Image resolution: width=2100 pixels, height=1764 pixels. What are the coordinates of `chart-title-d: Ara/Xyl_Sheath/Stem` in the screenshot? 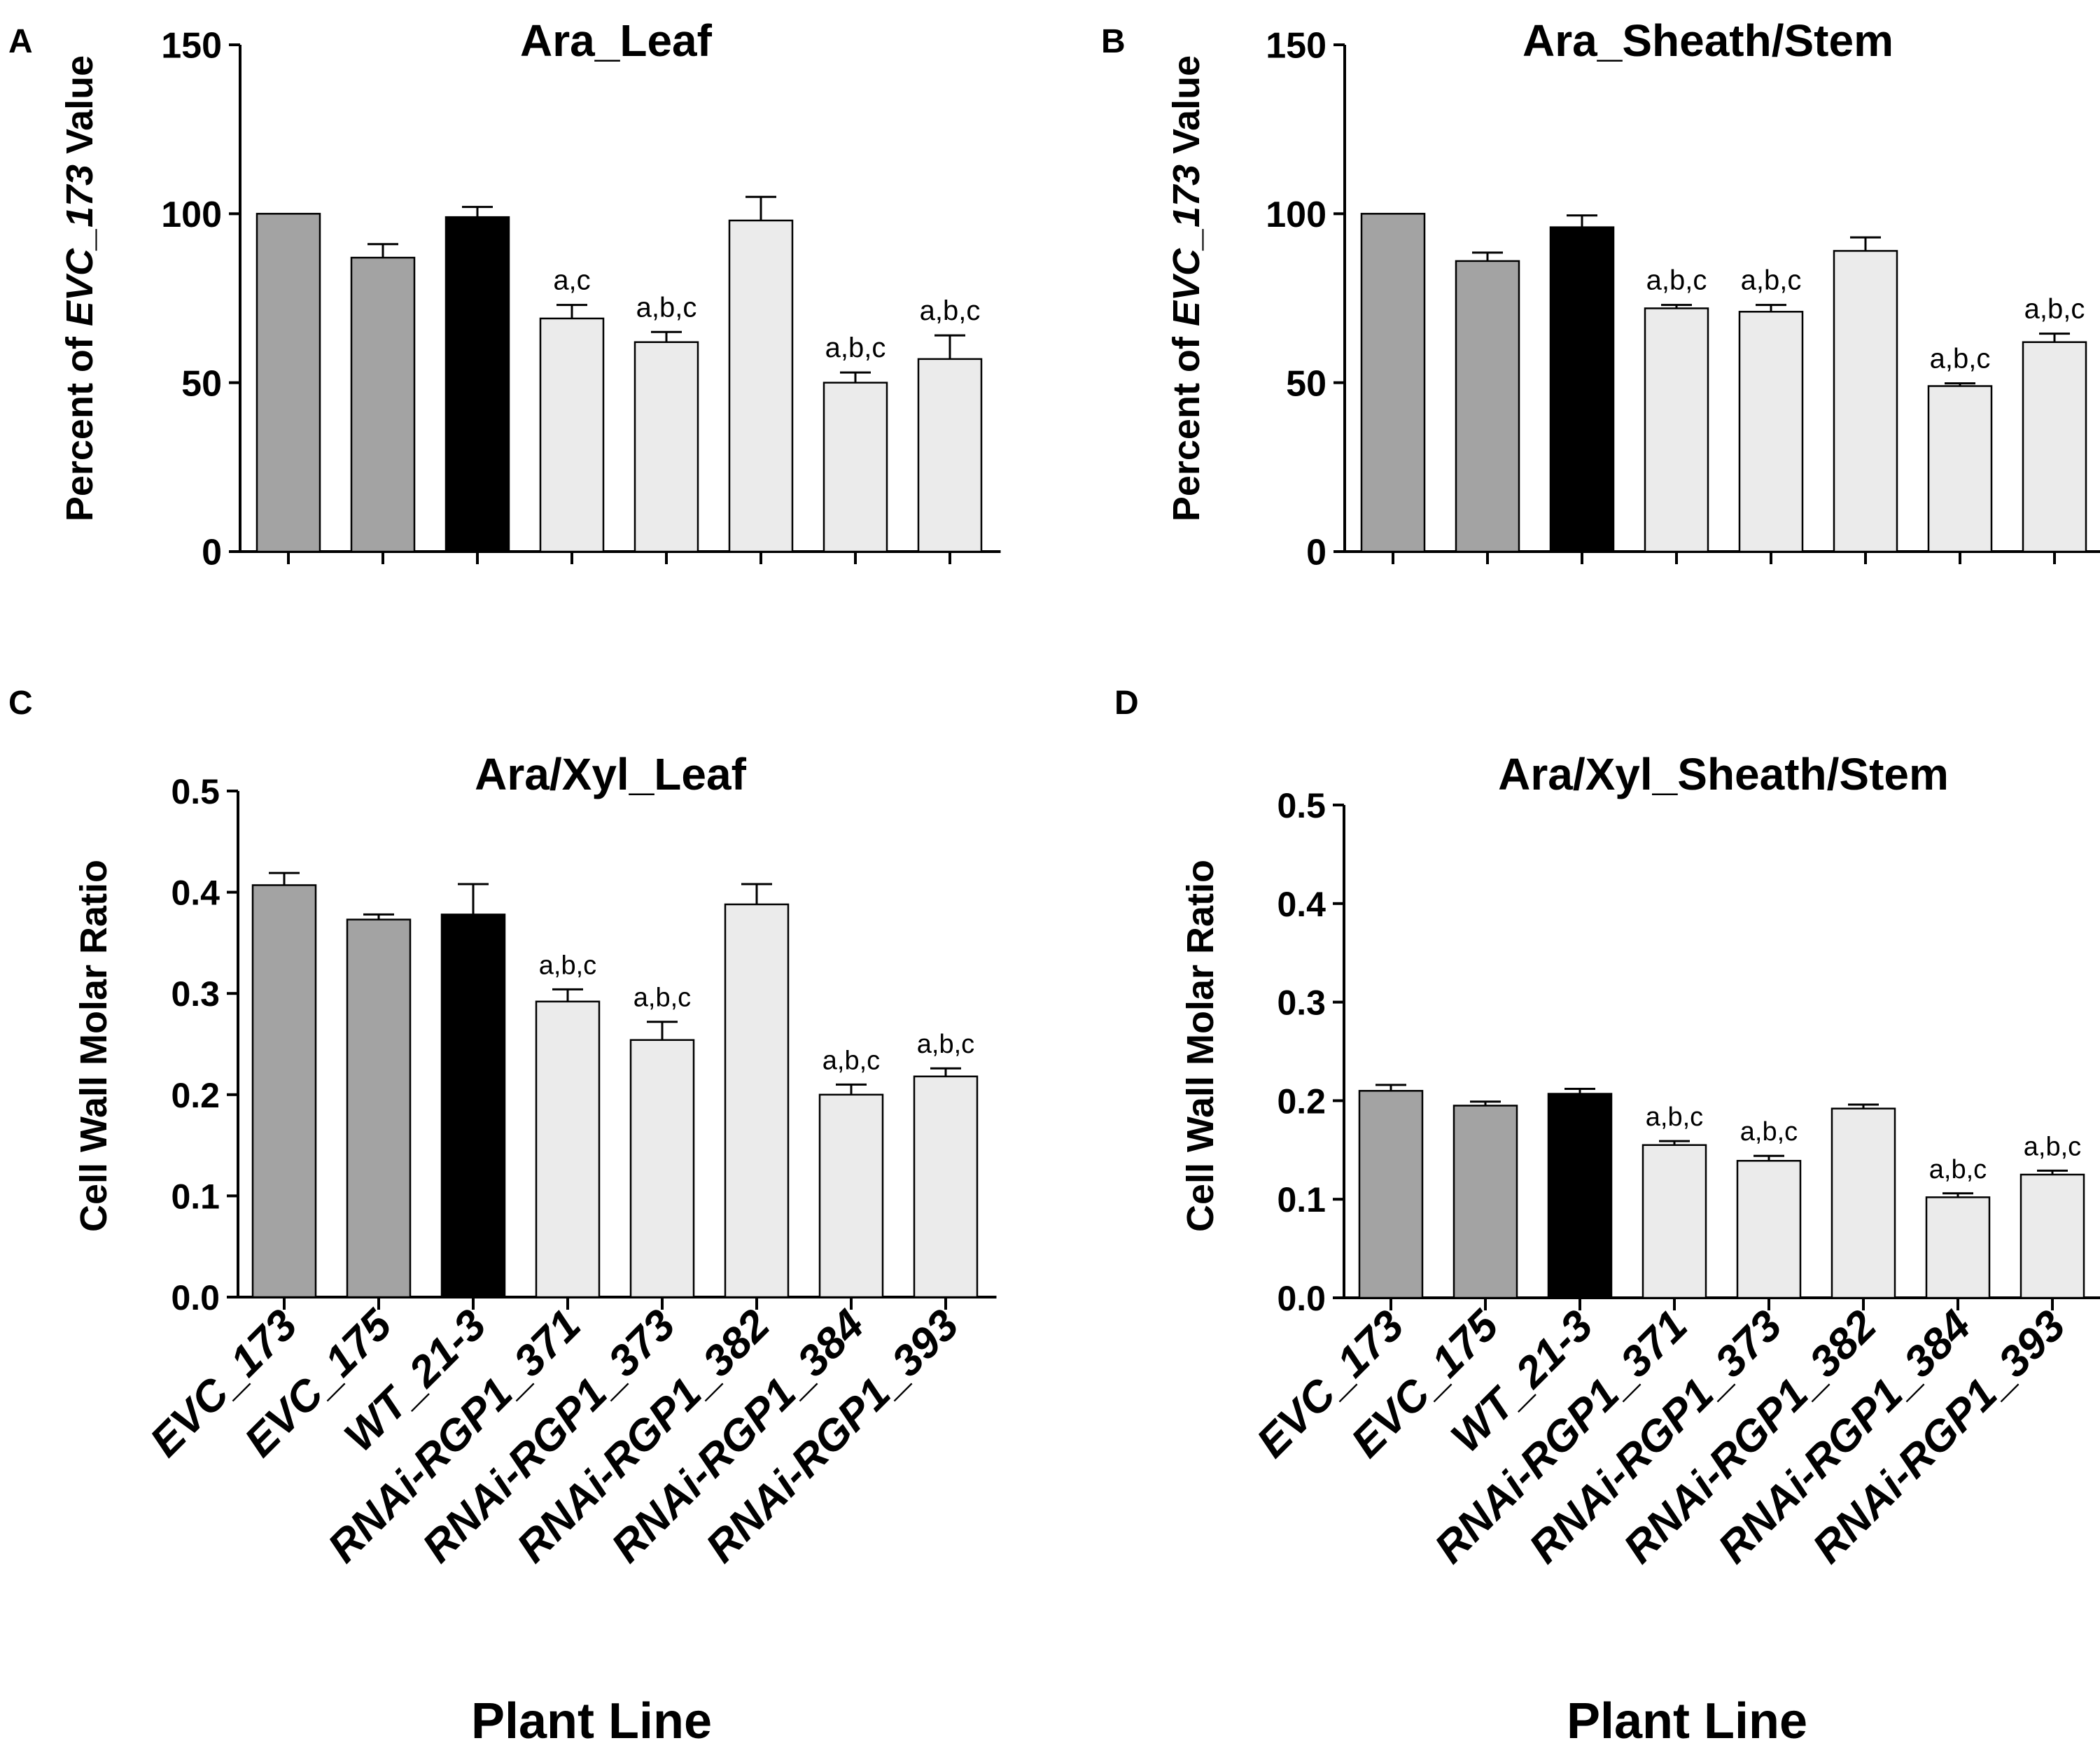 It's located at (1723, 774).